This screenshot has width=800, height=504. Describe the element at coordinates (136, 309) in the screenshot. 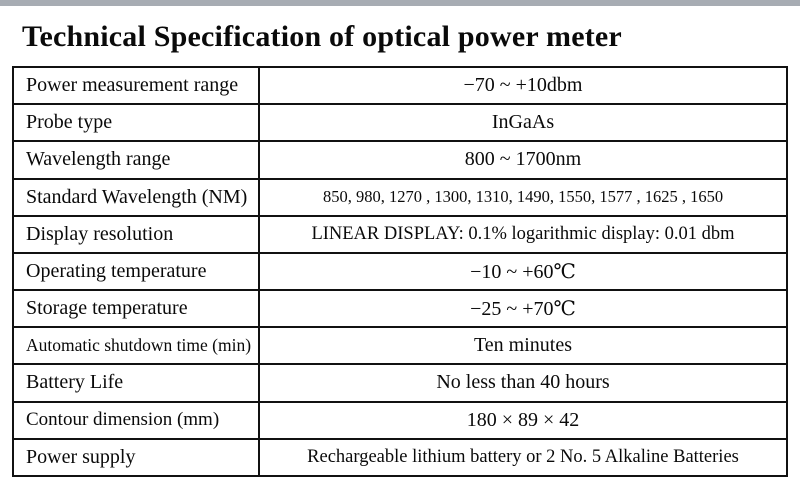

I see `spec-label: Storage temperature` at that location.